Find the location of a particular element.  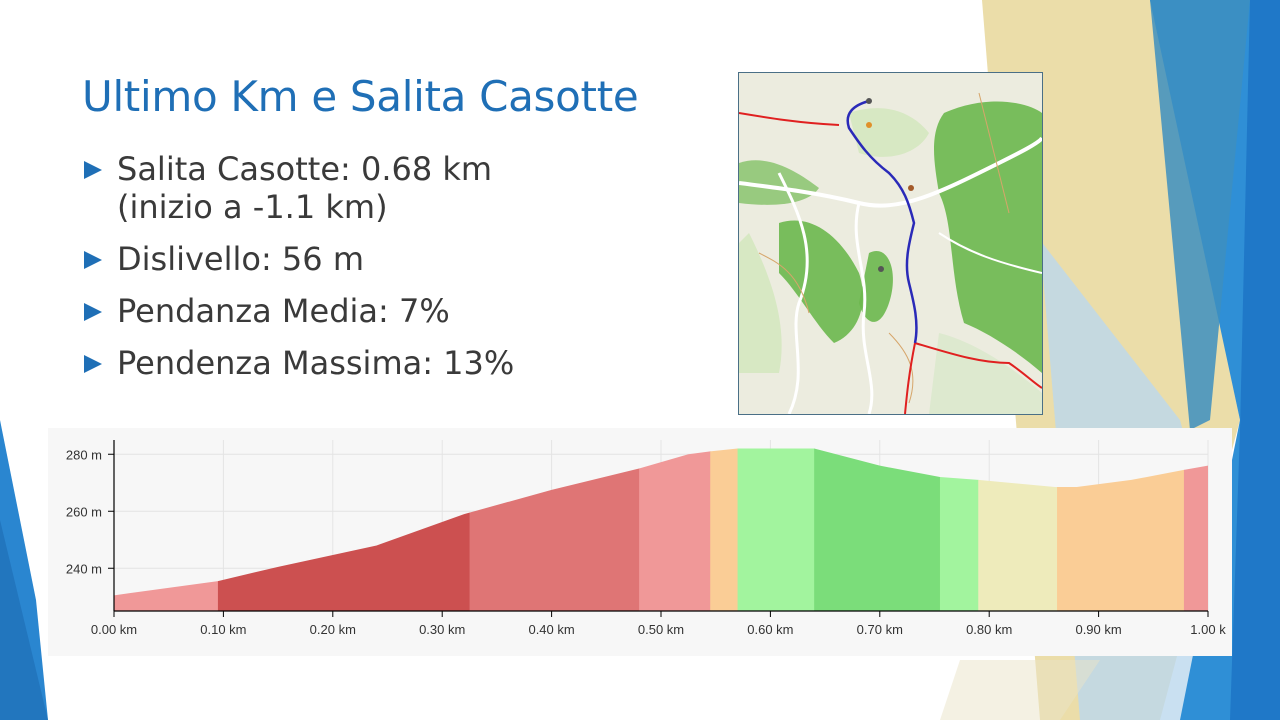

route-map-graphic is located at coordinates (890, 243).